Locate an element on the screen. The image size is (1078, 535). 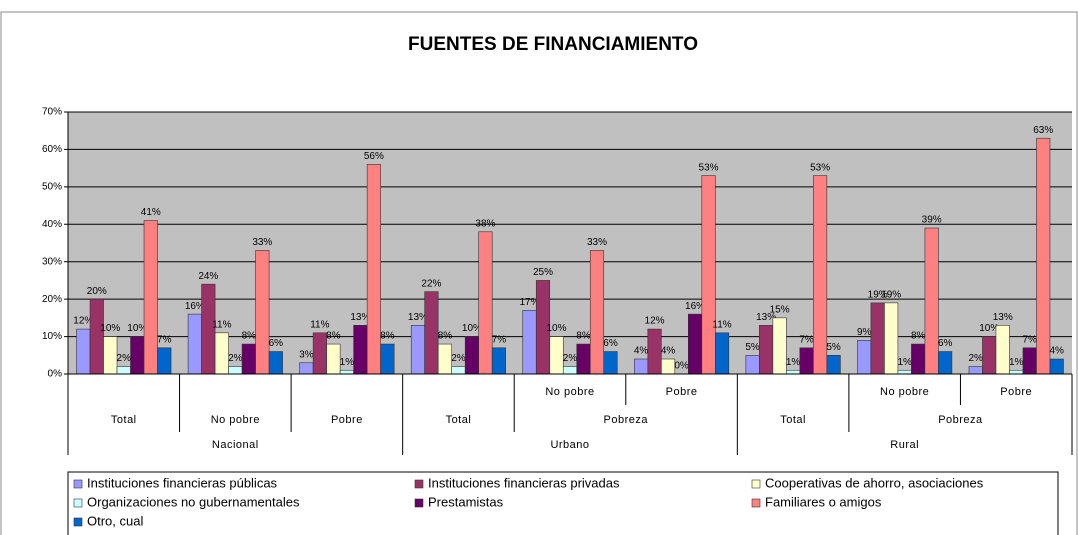
x-group-label: Rural is located at coordinates (904, 445).